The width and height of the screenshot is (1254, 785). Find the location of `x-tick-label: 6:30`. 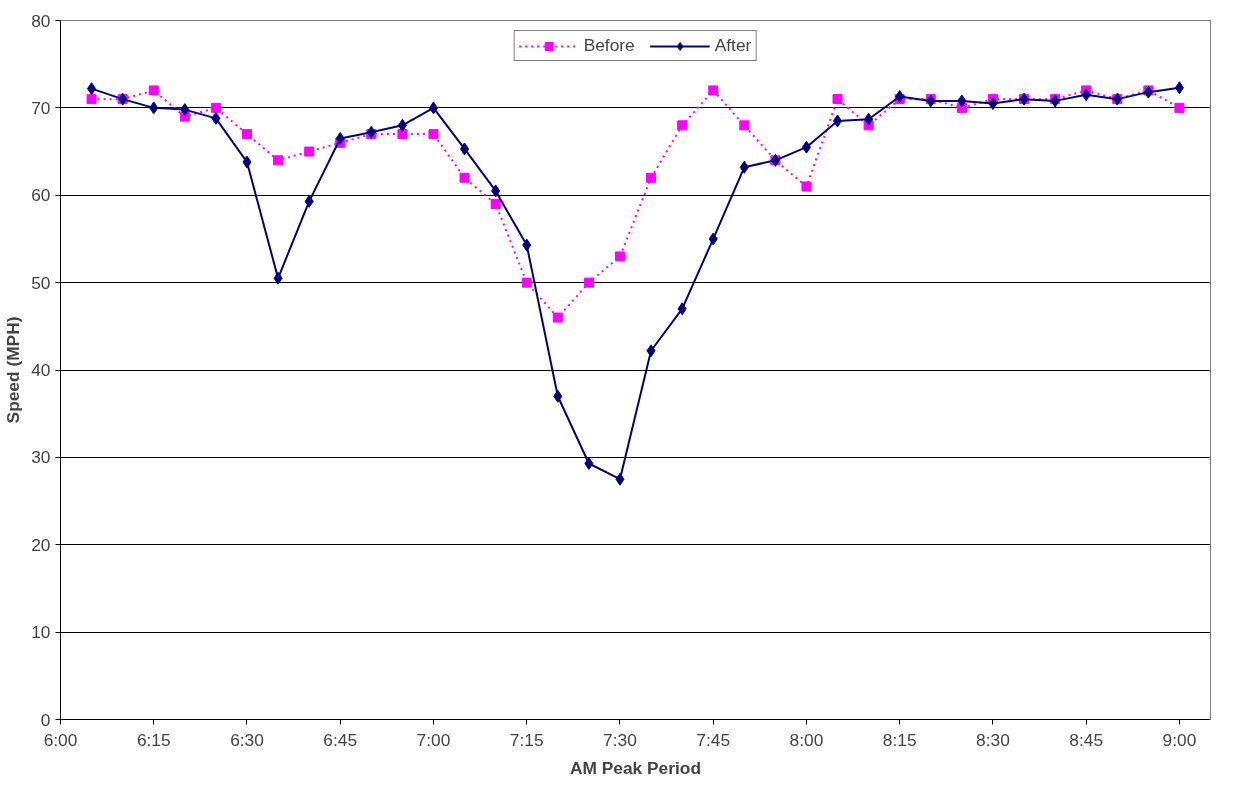

x-tick-label: 6:30 is located at coordinates (247, 739).